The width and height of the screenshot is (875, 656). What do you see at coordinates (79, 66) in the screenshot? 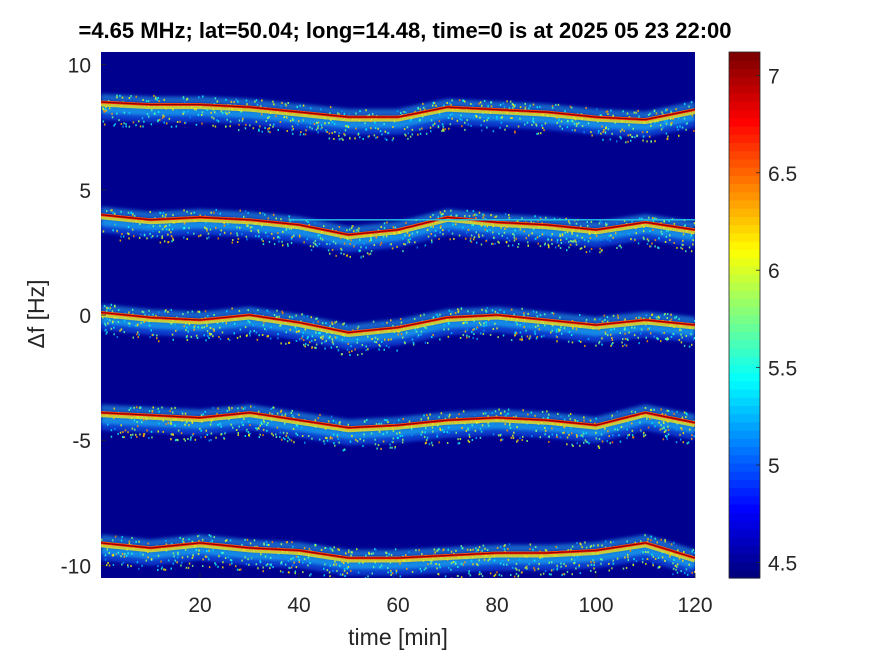
I see `y-tick-label: 10` at bounding box center [79, 66].